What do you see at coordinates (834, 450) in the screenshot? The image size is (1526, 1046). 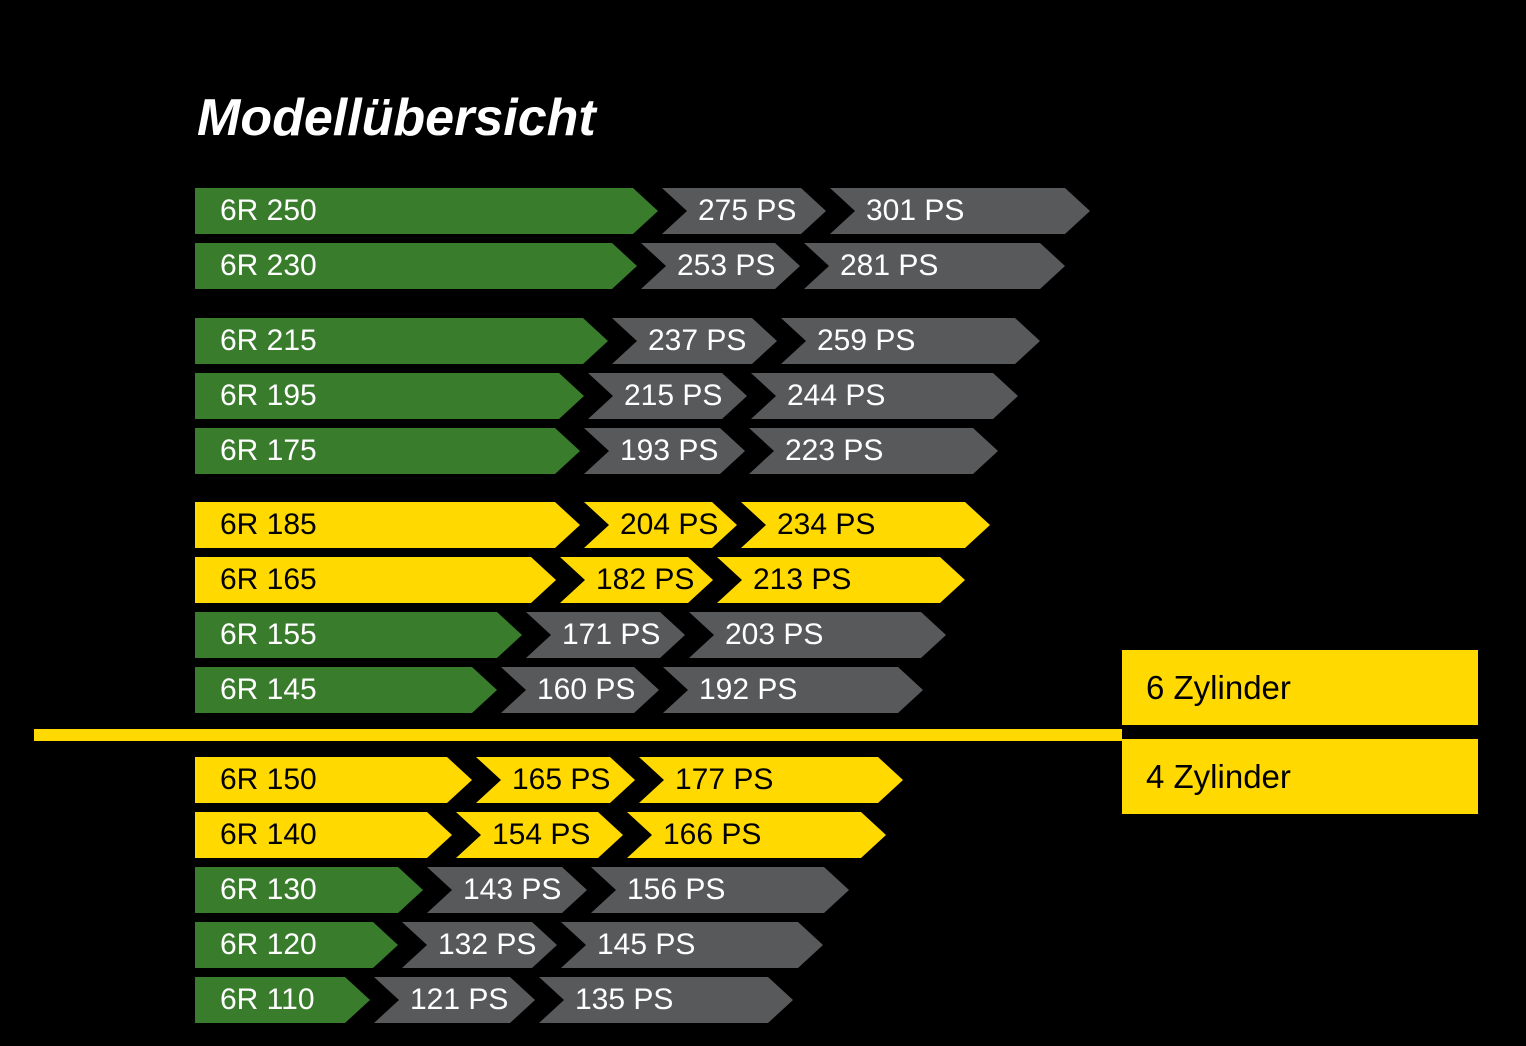 I see `ps-value: 223 PS` at bounding box center [834, 450].